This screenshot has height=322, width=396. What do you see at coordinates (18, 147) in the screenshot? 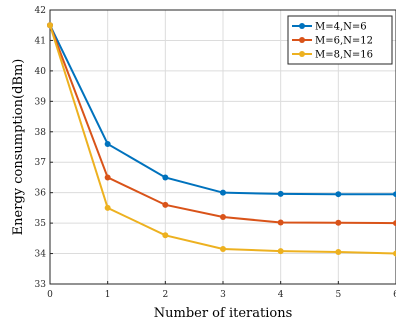
I see `y-axis-label: Energy consumption(dBm)` at bounding box center [18, 147].